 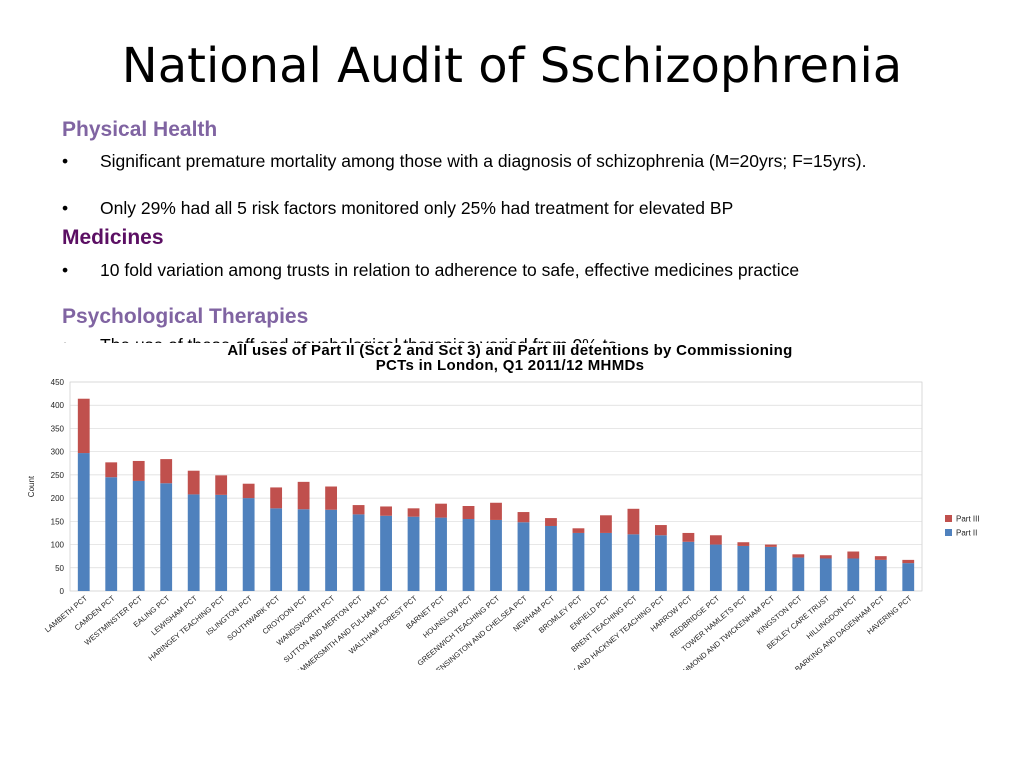 I want to click on section-heading-psychological-therapies: Psychological Therapies, so click(x=185, y=316).